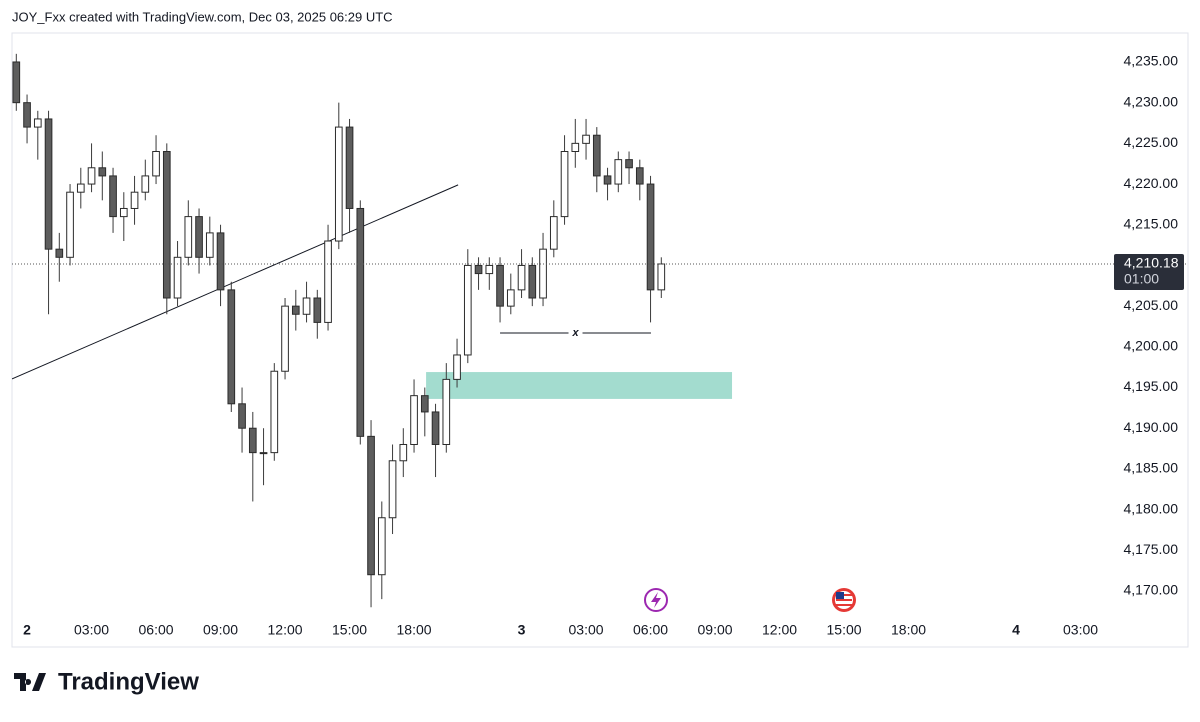  What do you see at coordinates (1151, 101) in the screenshot?
I see `y-tick-label: 4,230.00` at bounding box center [1151, 101].